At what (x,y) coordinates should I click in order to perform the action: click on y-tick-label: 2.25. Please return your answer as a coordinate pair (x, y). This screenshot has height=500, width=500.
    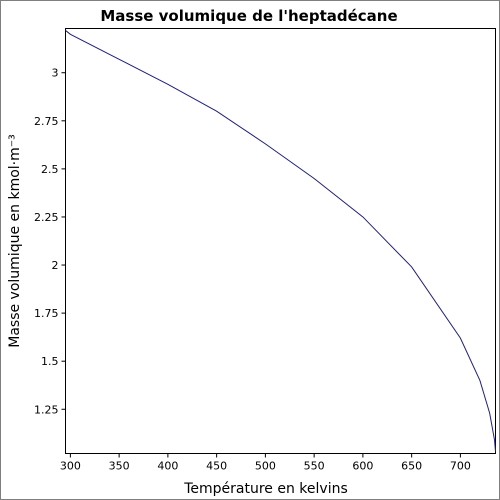
    Looking at the image, I should click on (46, 217).